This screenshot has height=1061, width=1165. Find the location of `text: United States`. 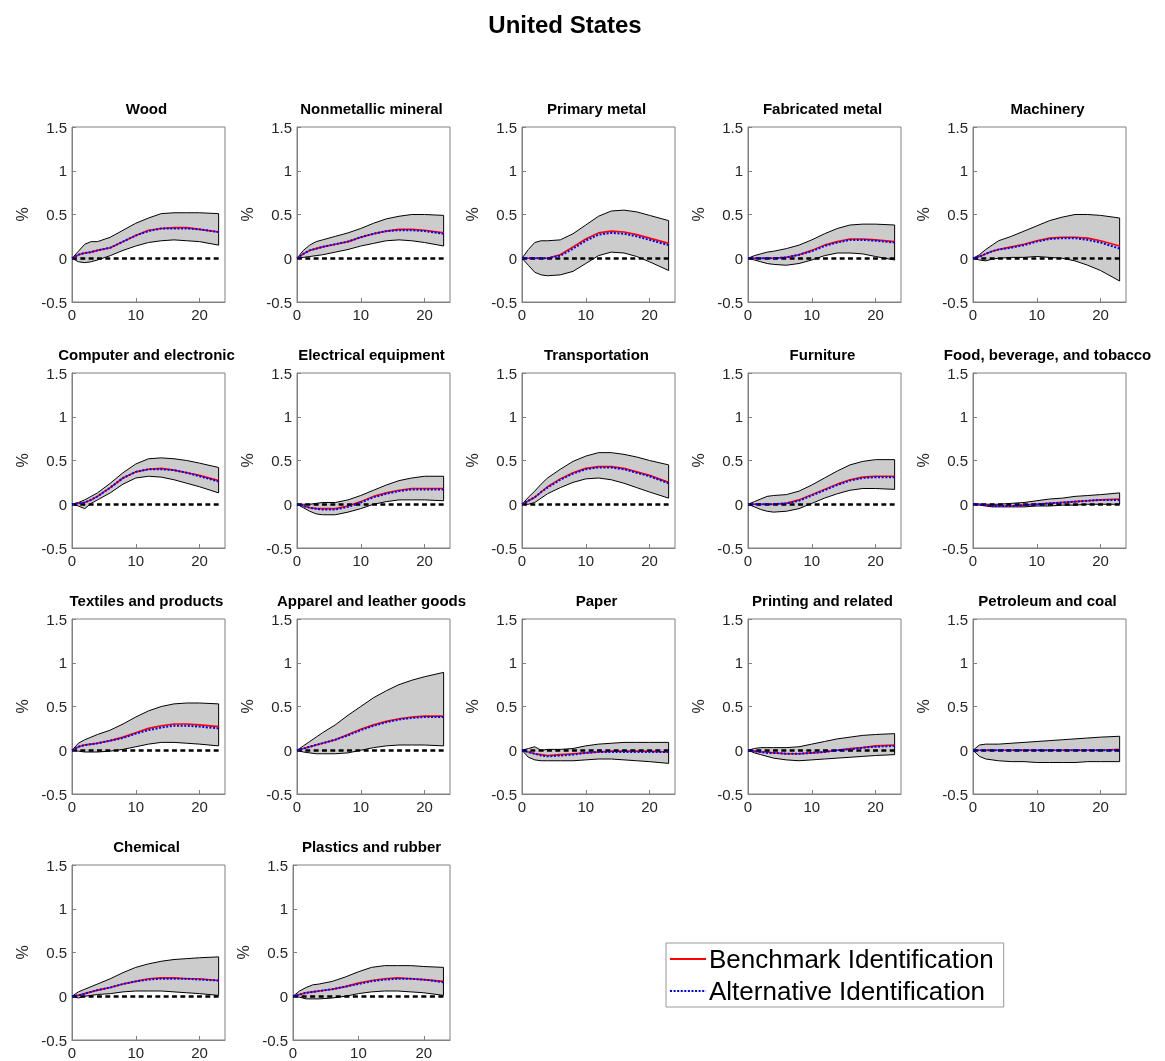

text: United States is located at coordinates (565, 25).